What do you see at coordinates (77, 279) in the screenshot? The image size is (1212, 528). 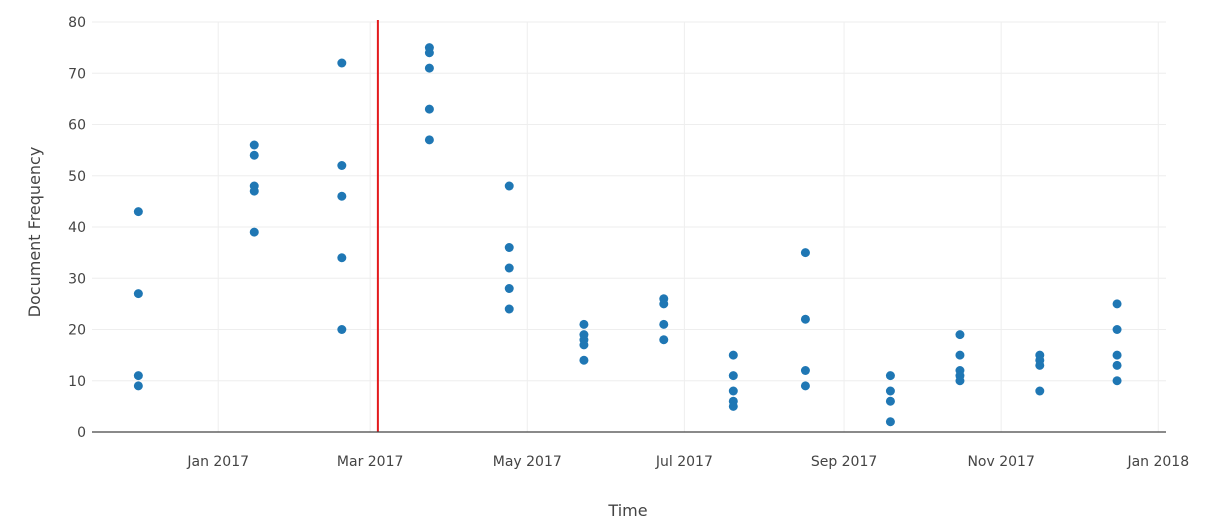 I see `y-tick-label: 30` at bounding box center [77, 279].